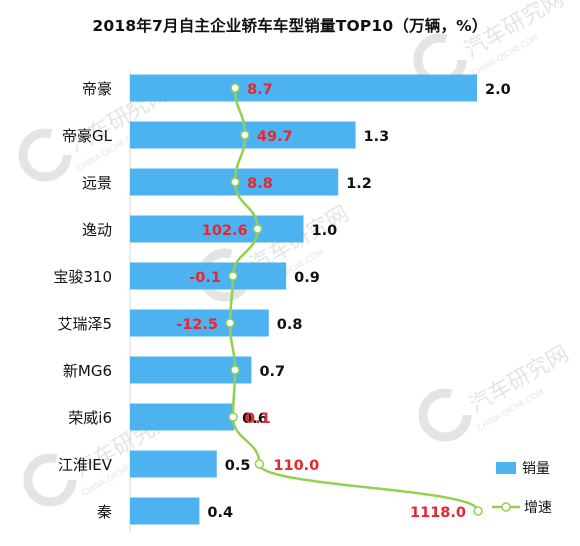  What do you see at coordinates (87, 371) in the screenshot?
I see `category-label: 新MG6` at bounding box center [87, 371].